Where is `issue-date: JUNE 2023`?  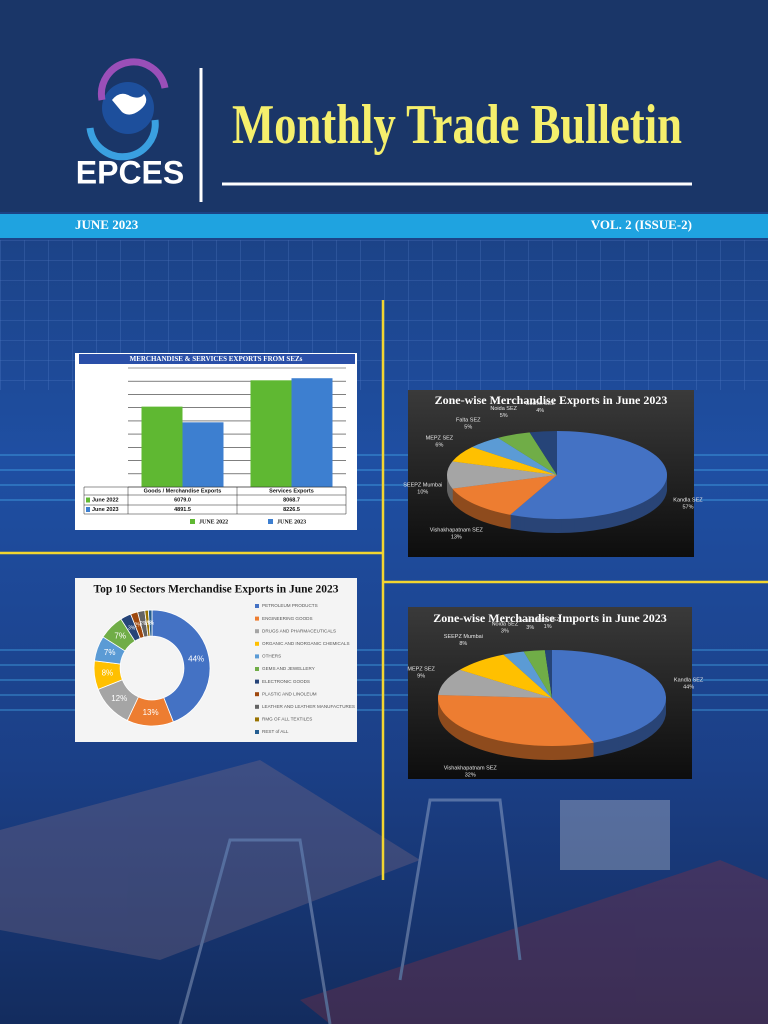 issue-date: JUNE 2023 is located at coordinates (107, 224).